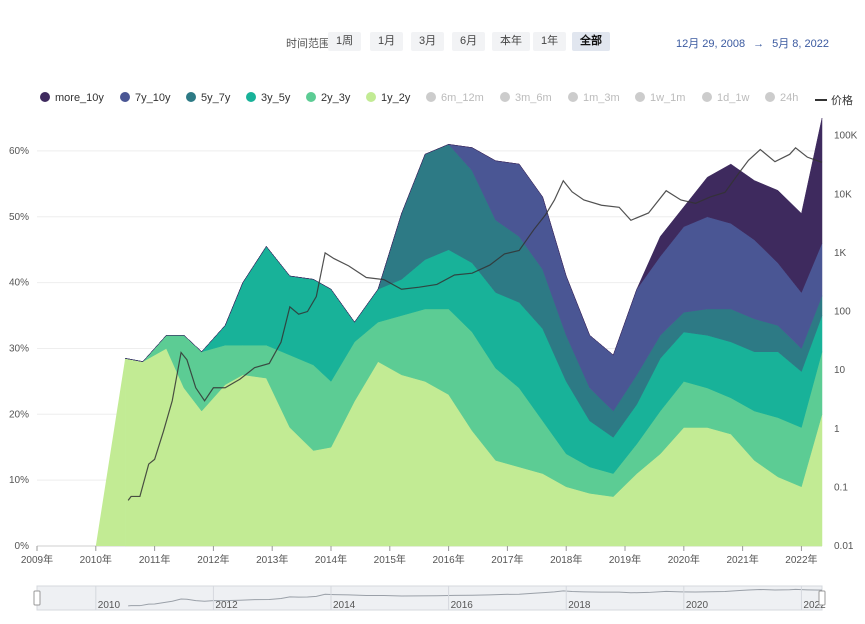 The image size is (865, 624). What do you see at coordinates (733, 98) in the screenshot?
I see `legend-label: 1d_1w` at bounding box center [733, 98].